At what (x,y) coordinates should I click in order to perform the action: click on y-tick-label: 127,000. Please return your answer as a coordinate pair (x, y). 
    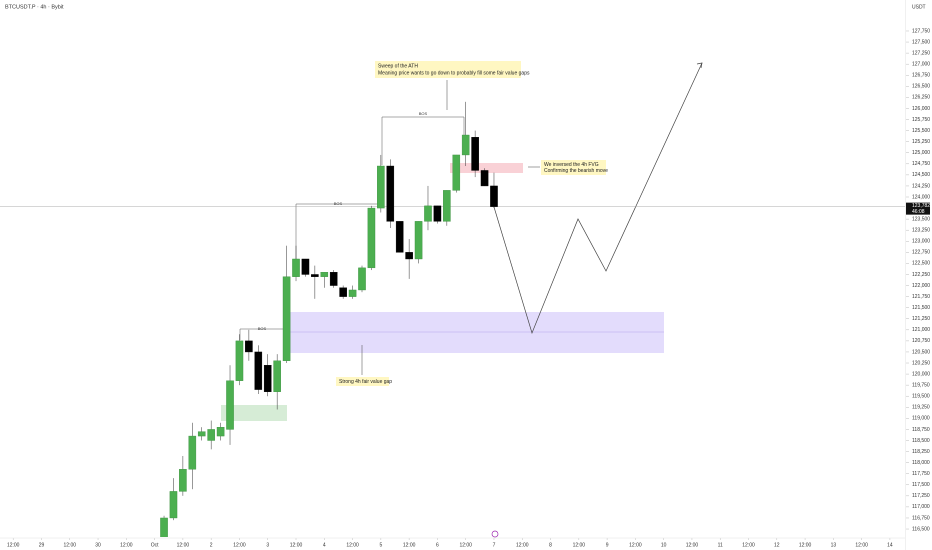
    Looking at the image, I should click on (921, 65).